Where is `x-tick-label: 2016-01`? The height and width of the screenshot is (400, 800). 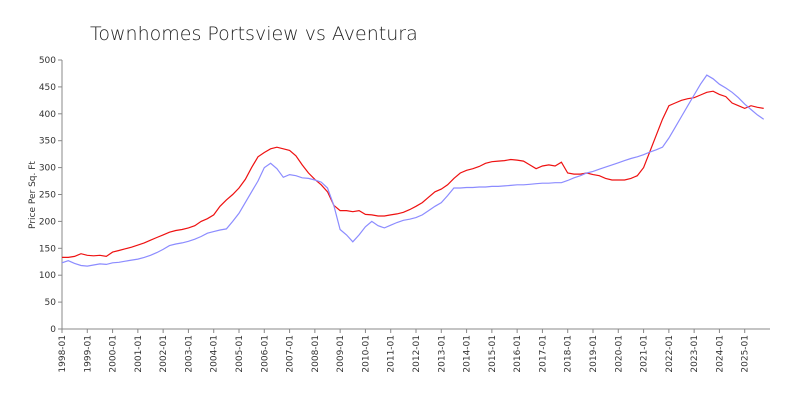 x-tick-label: 2016-01 is located at coordinates (518, 354).